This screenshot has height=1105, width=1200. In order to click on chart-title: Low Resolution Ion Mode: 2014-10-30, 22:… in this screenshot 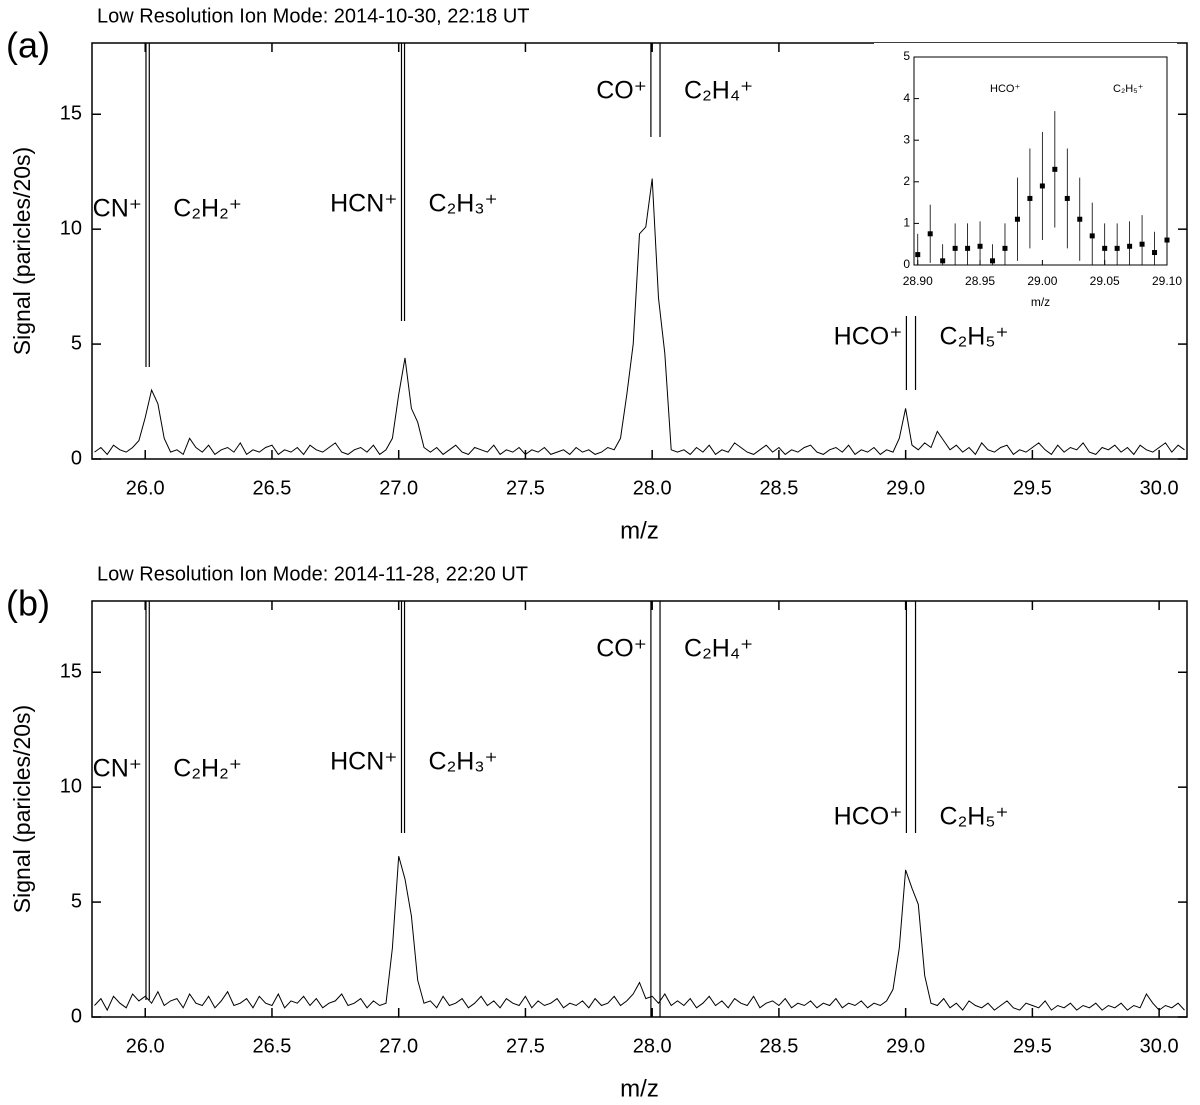, I will do `click(313, 16)`.